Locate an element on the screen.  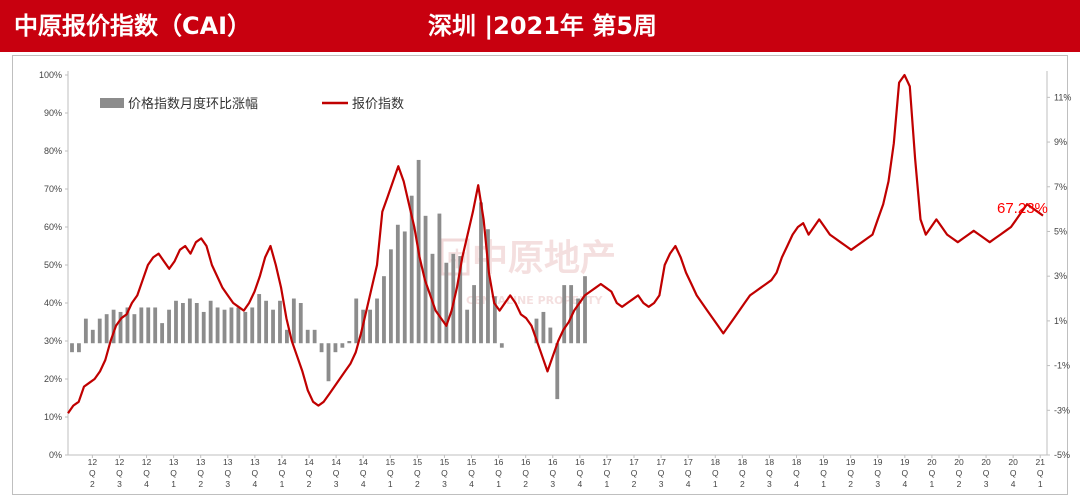
left-tick-label: 30% is located at coordinates (53, 341).